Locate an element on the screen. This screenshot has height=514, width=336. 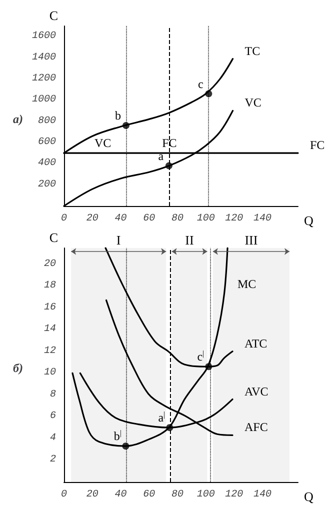
series-label: AFC is located at coordinates (256, 427).